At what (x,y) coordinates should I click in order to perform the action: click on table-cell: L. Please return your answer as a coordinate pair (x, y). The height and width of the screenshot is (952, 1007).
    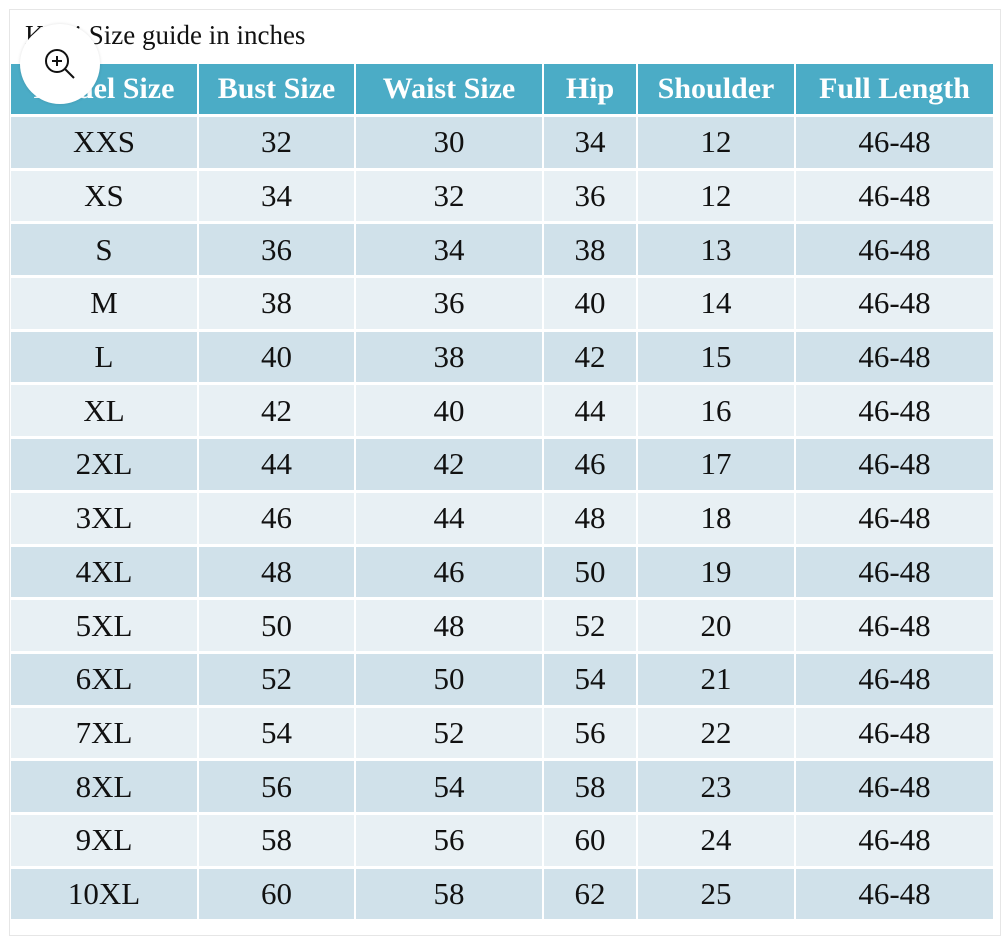
    Looking at the image, I should click on (104, 357).